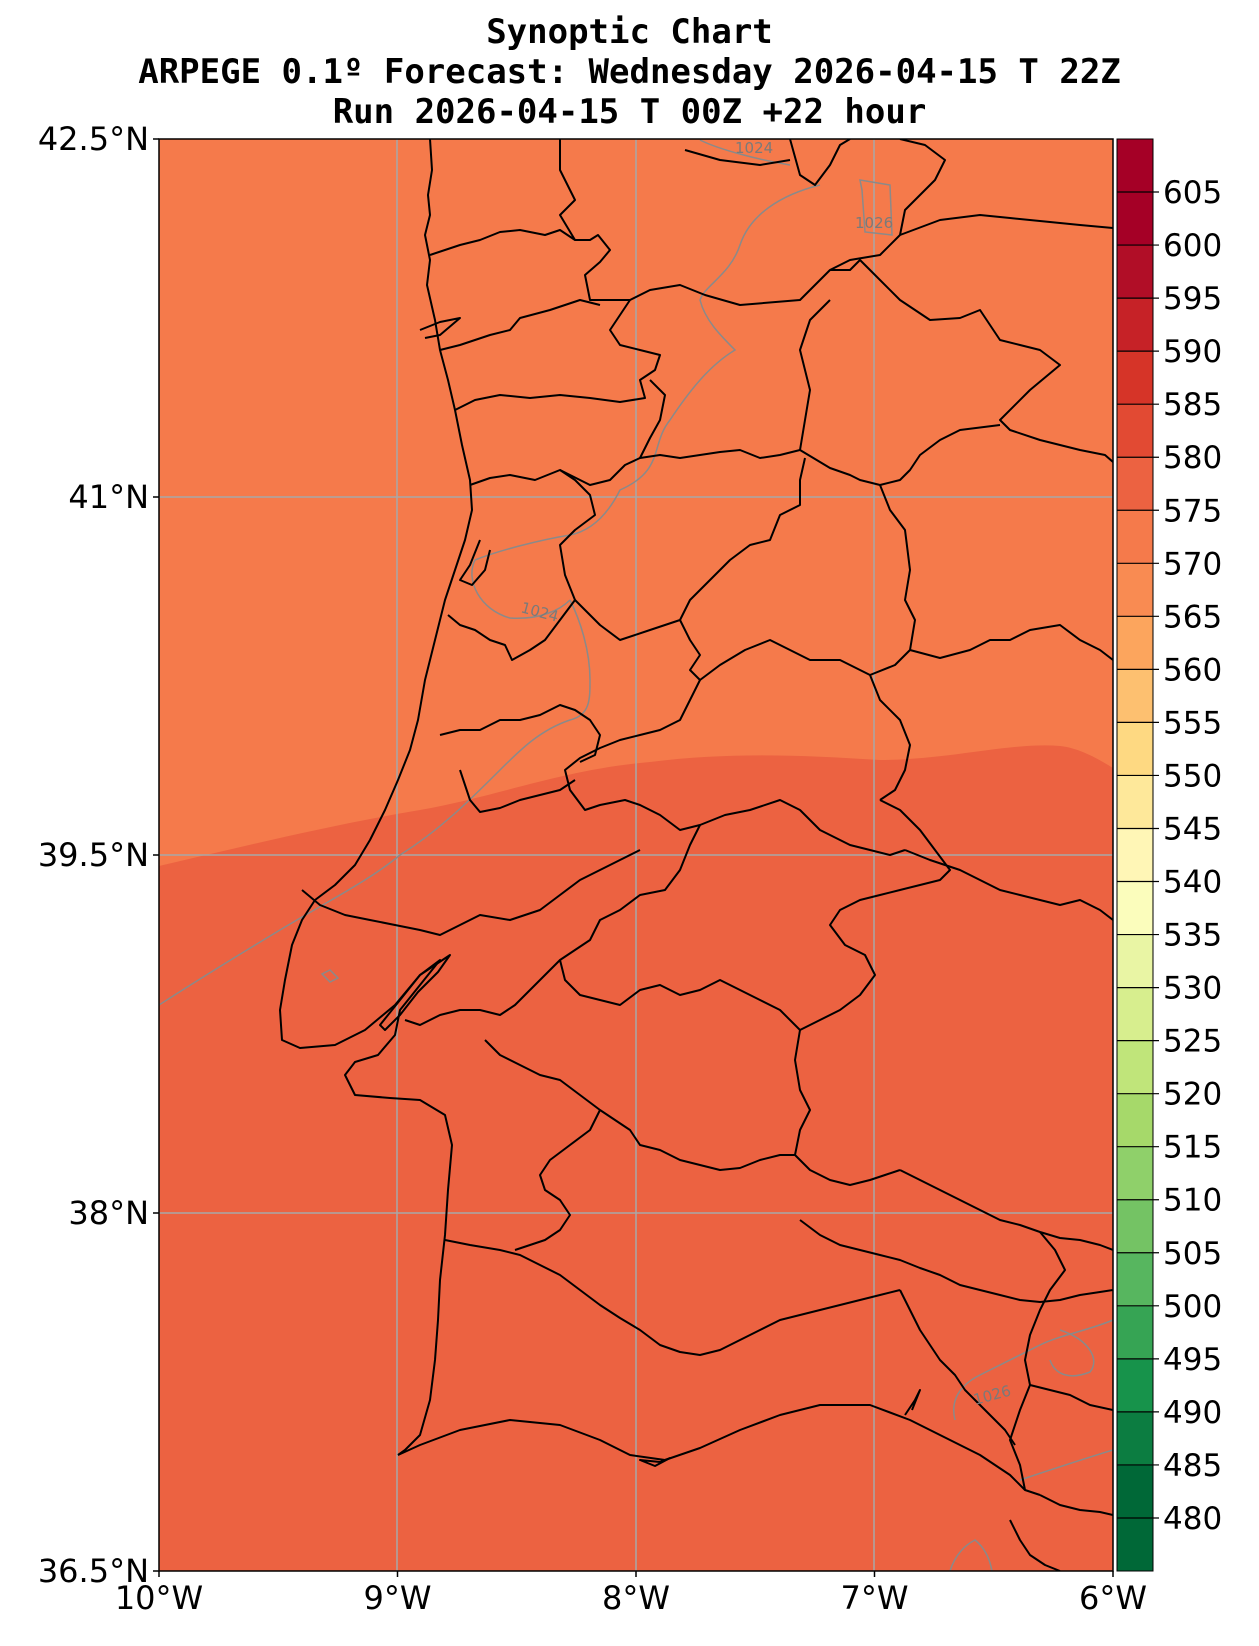 This screenshot has height=1646, width=1259. I want to click on colorbar-tick-label: 510, so click(1192, 1201).